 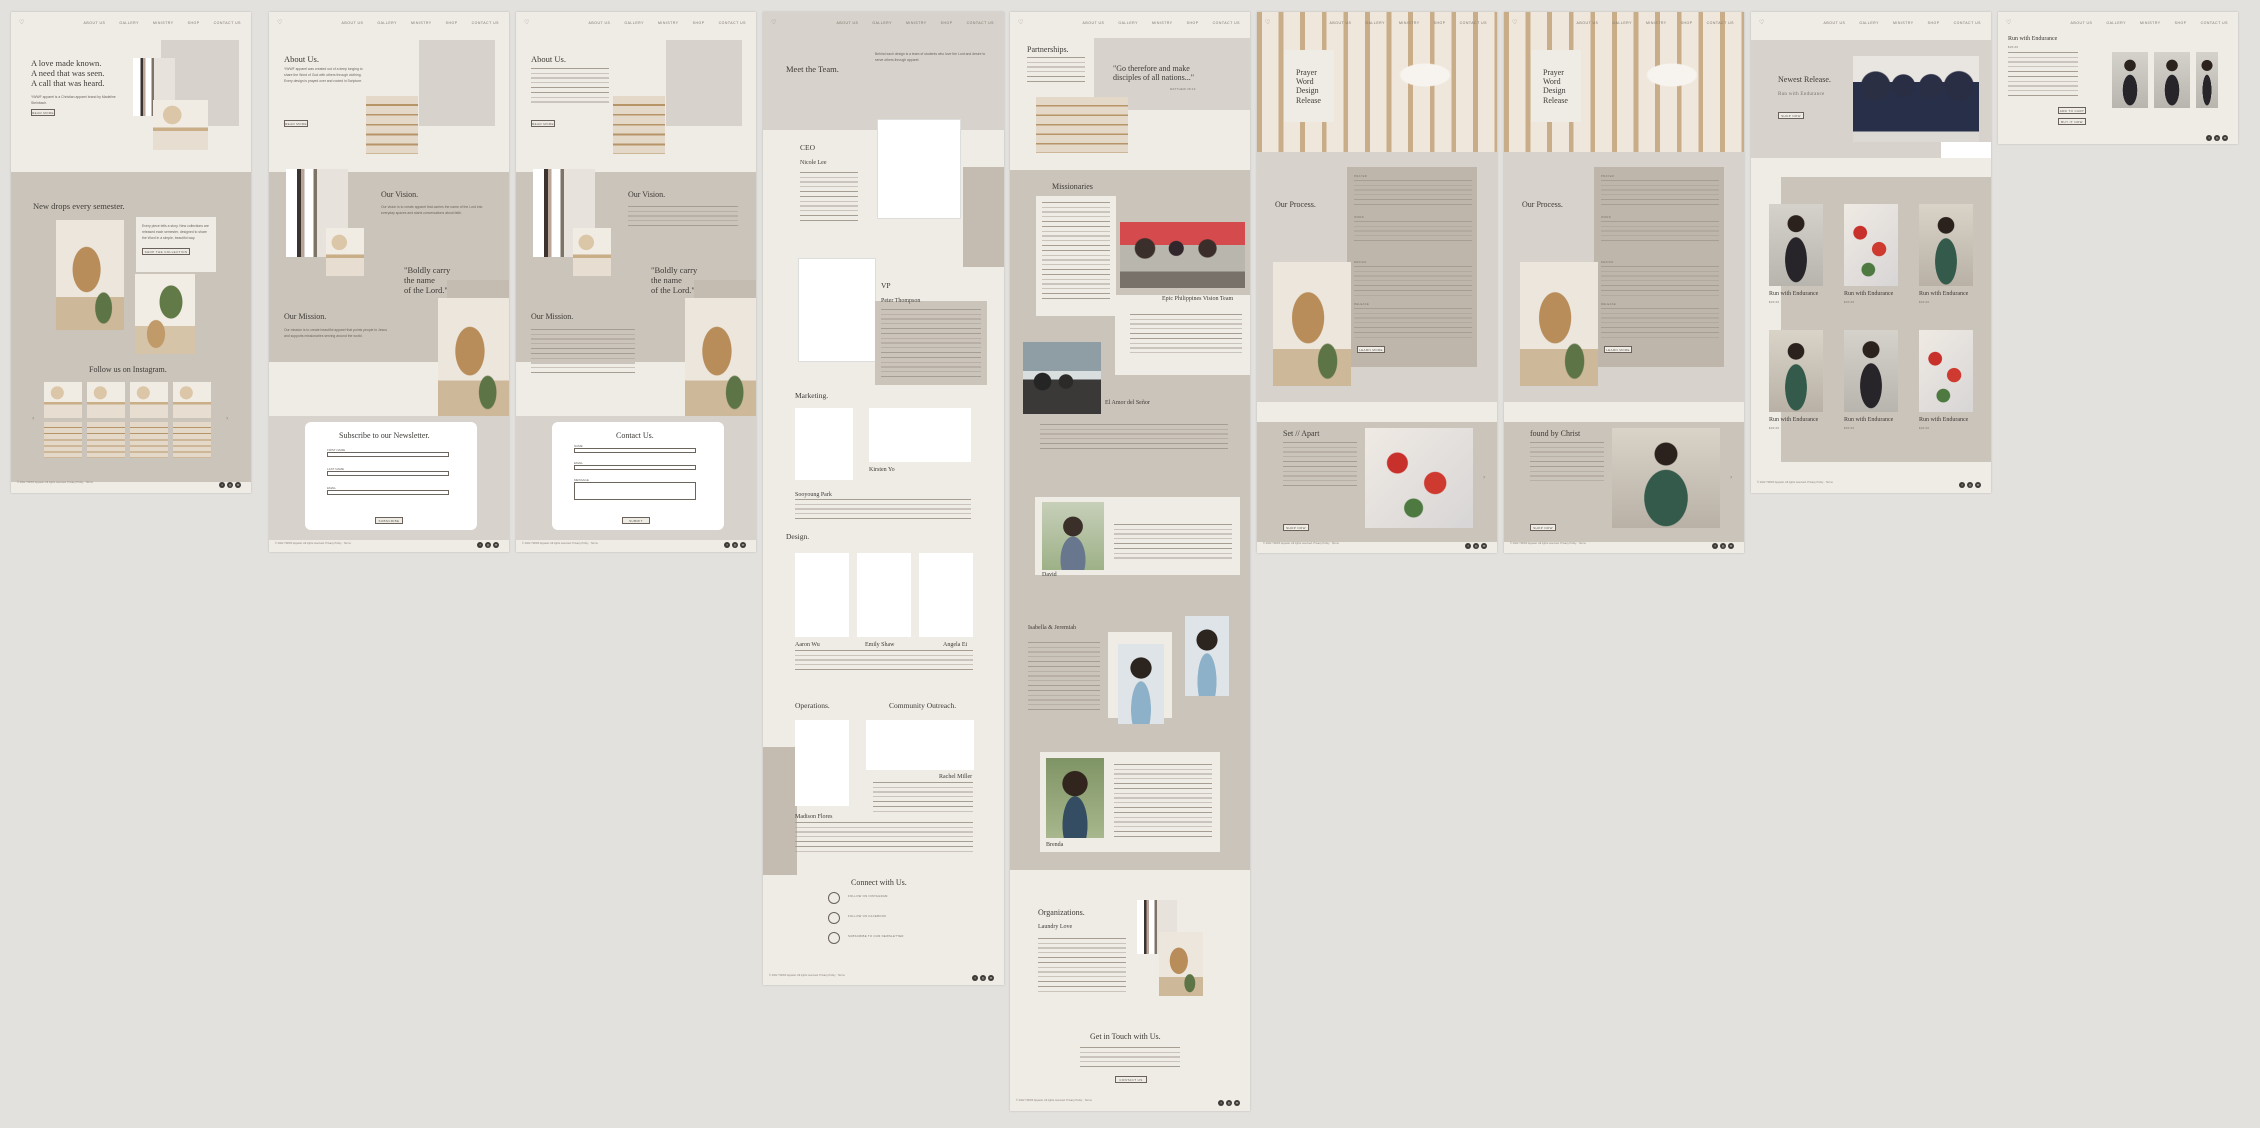 I want to click on hero-read-more-button: READ MORE, so click(x=43, y=112).